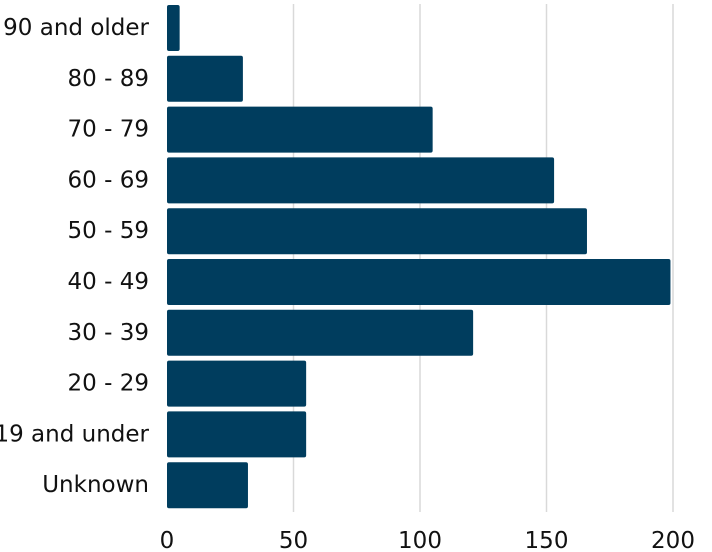 The image size is (712, 552). I want to click on x-tick-label: 200, so click(673, 540).